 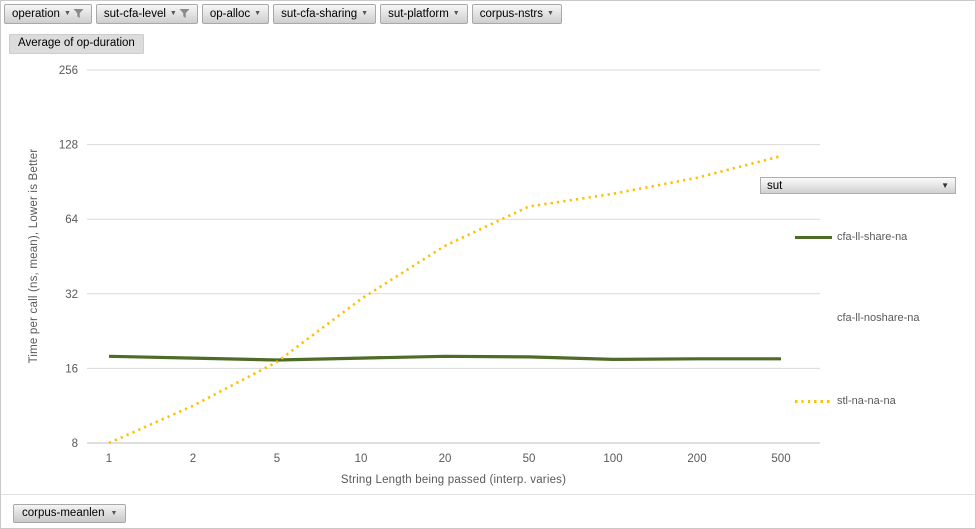 I want to click on legend-label: cfa-ll-share-na, so click(x=872, y=237).